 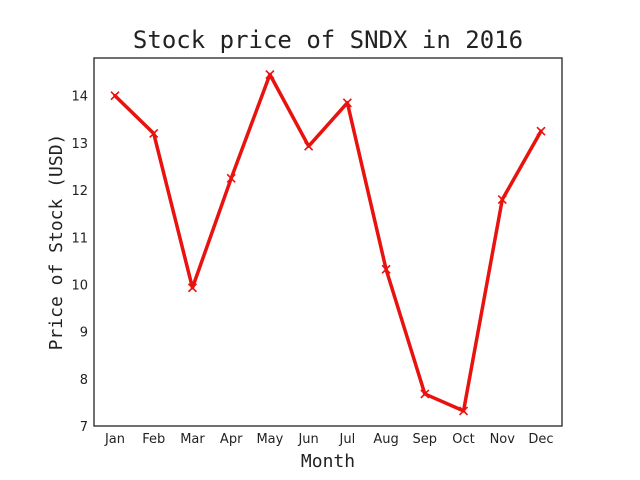 What do you see at coordinates (79, 262) in the screenshot?
I see `y-axis-ticks: 7 8 9 10 11 12 13 14` at bounding box center [79, 262].